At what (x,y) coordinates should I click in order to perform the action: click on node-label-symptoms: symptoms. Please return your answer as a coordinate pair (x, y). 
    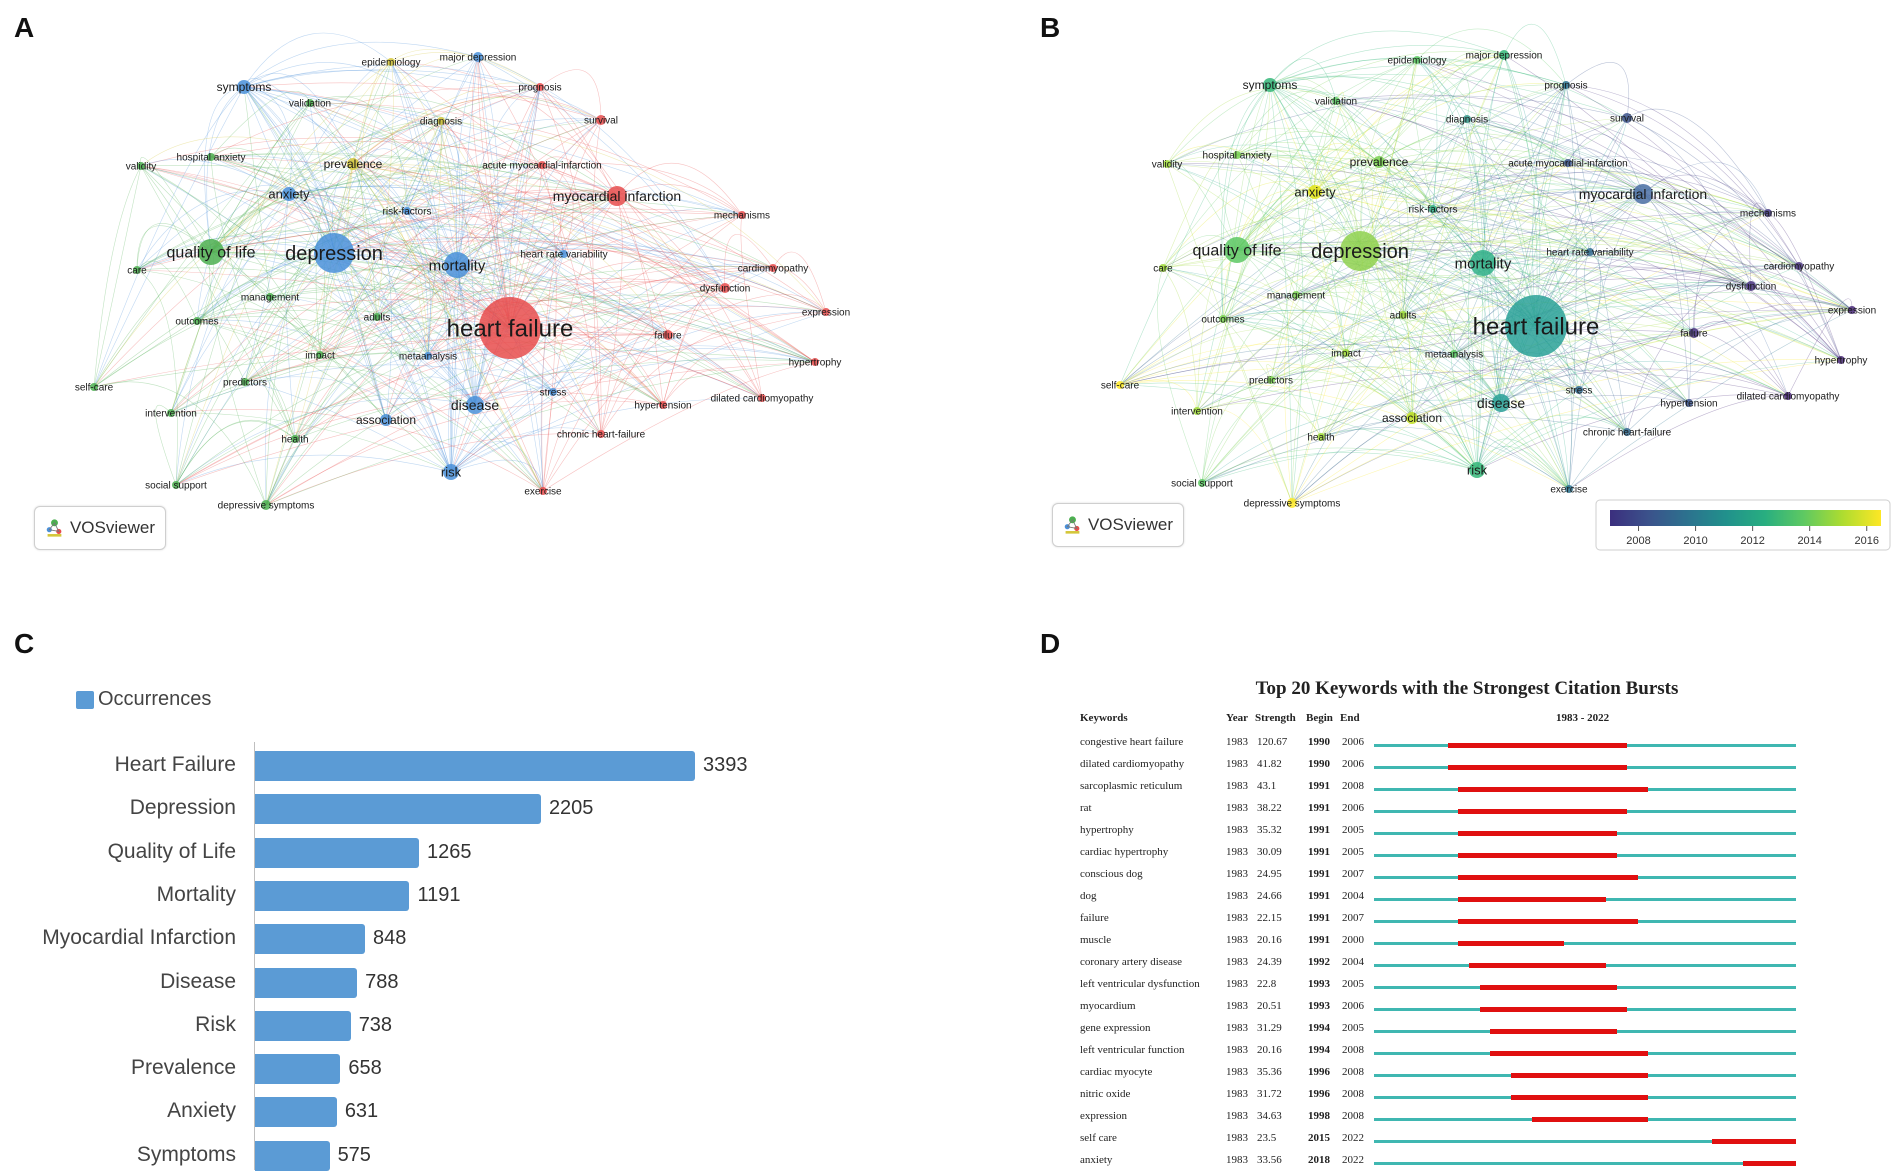
    Looking at the image, I should click on (244, 87).